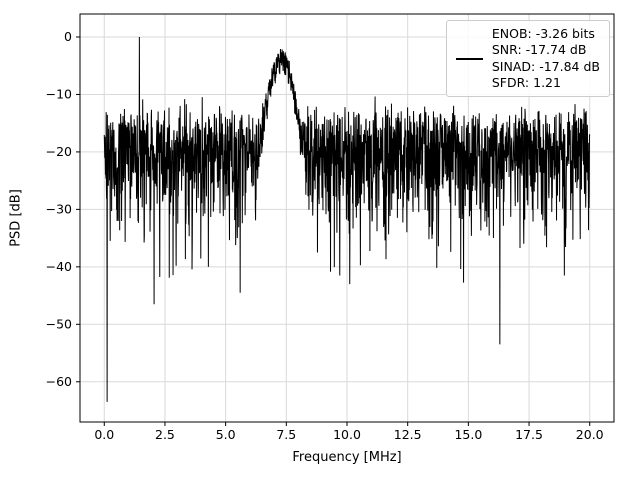  What do you see at coordinates (469, 58) in the screenshot?
I see `legend-line-sample` at bounding box center [469, 58].